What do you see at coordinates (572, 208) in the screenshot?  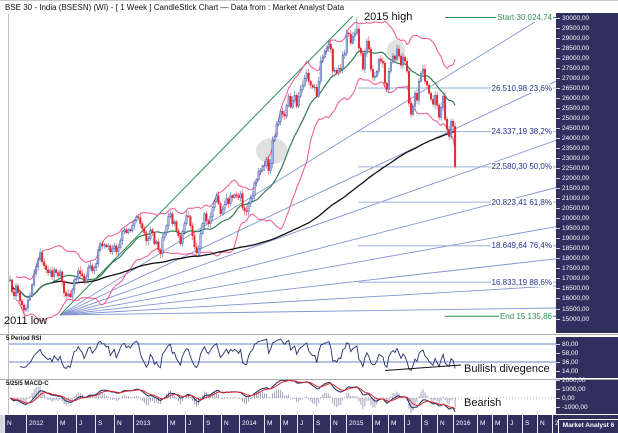 I see `price-tick-label: 20500,00` at bounding box center [572, 208].